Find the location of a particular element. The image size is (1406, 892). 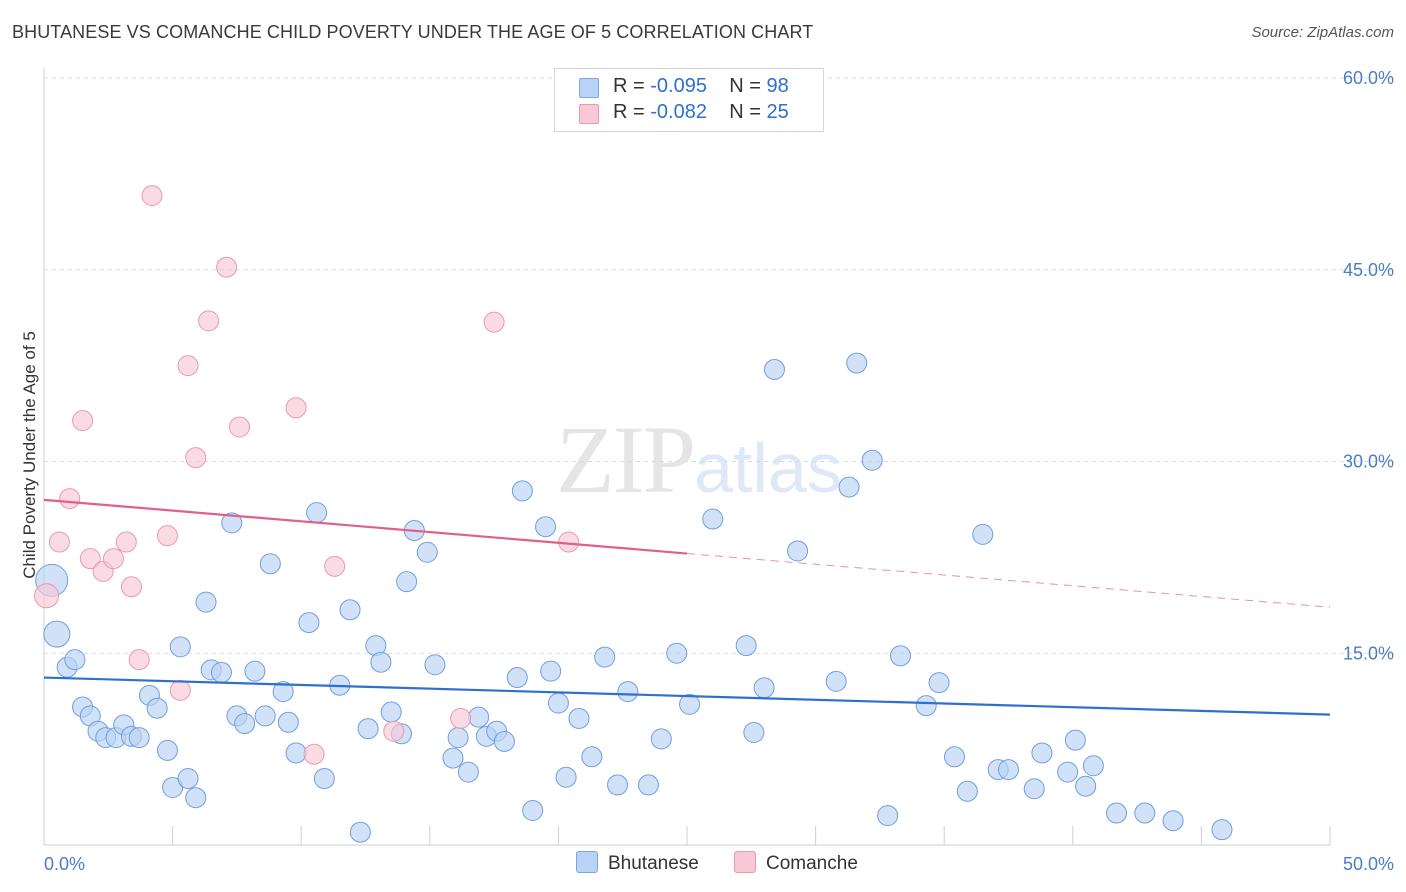

legend-stats-bhutanese: R = -0.095 N = 98 is located at coordinates (701, 86).